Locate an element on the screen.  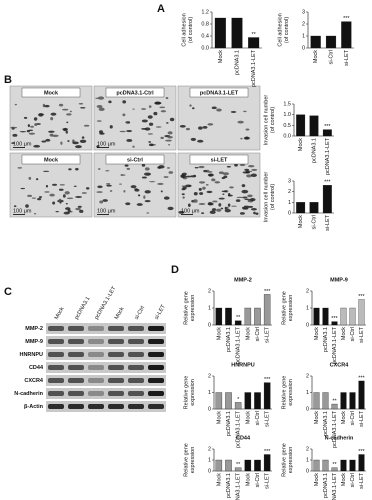
chart-title: N-cadherin is located at coordinates (339, 438).